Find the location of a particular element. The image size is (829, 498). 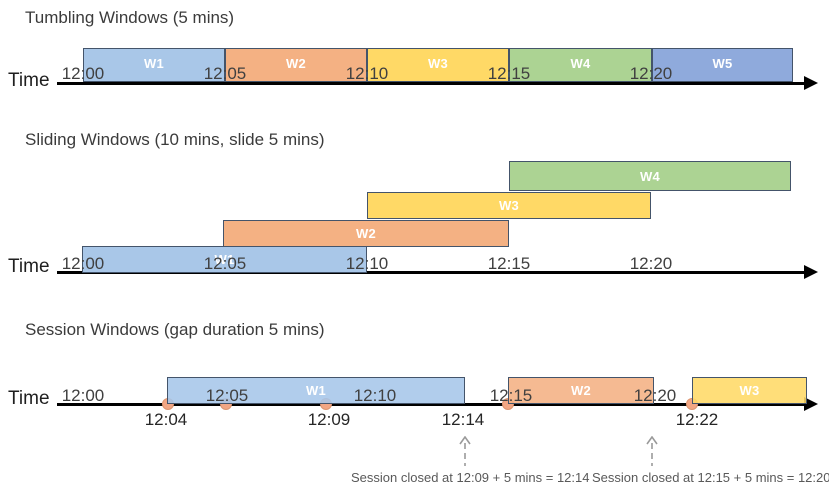

tumbling-window-w3: W3 is located at coordinates (438, 65).